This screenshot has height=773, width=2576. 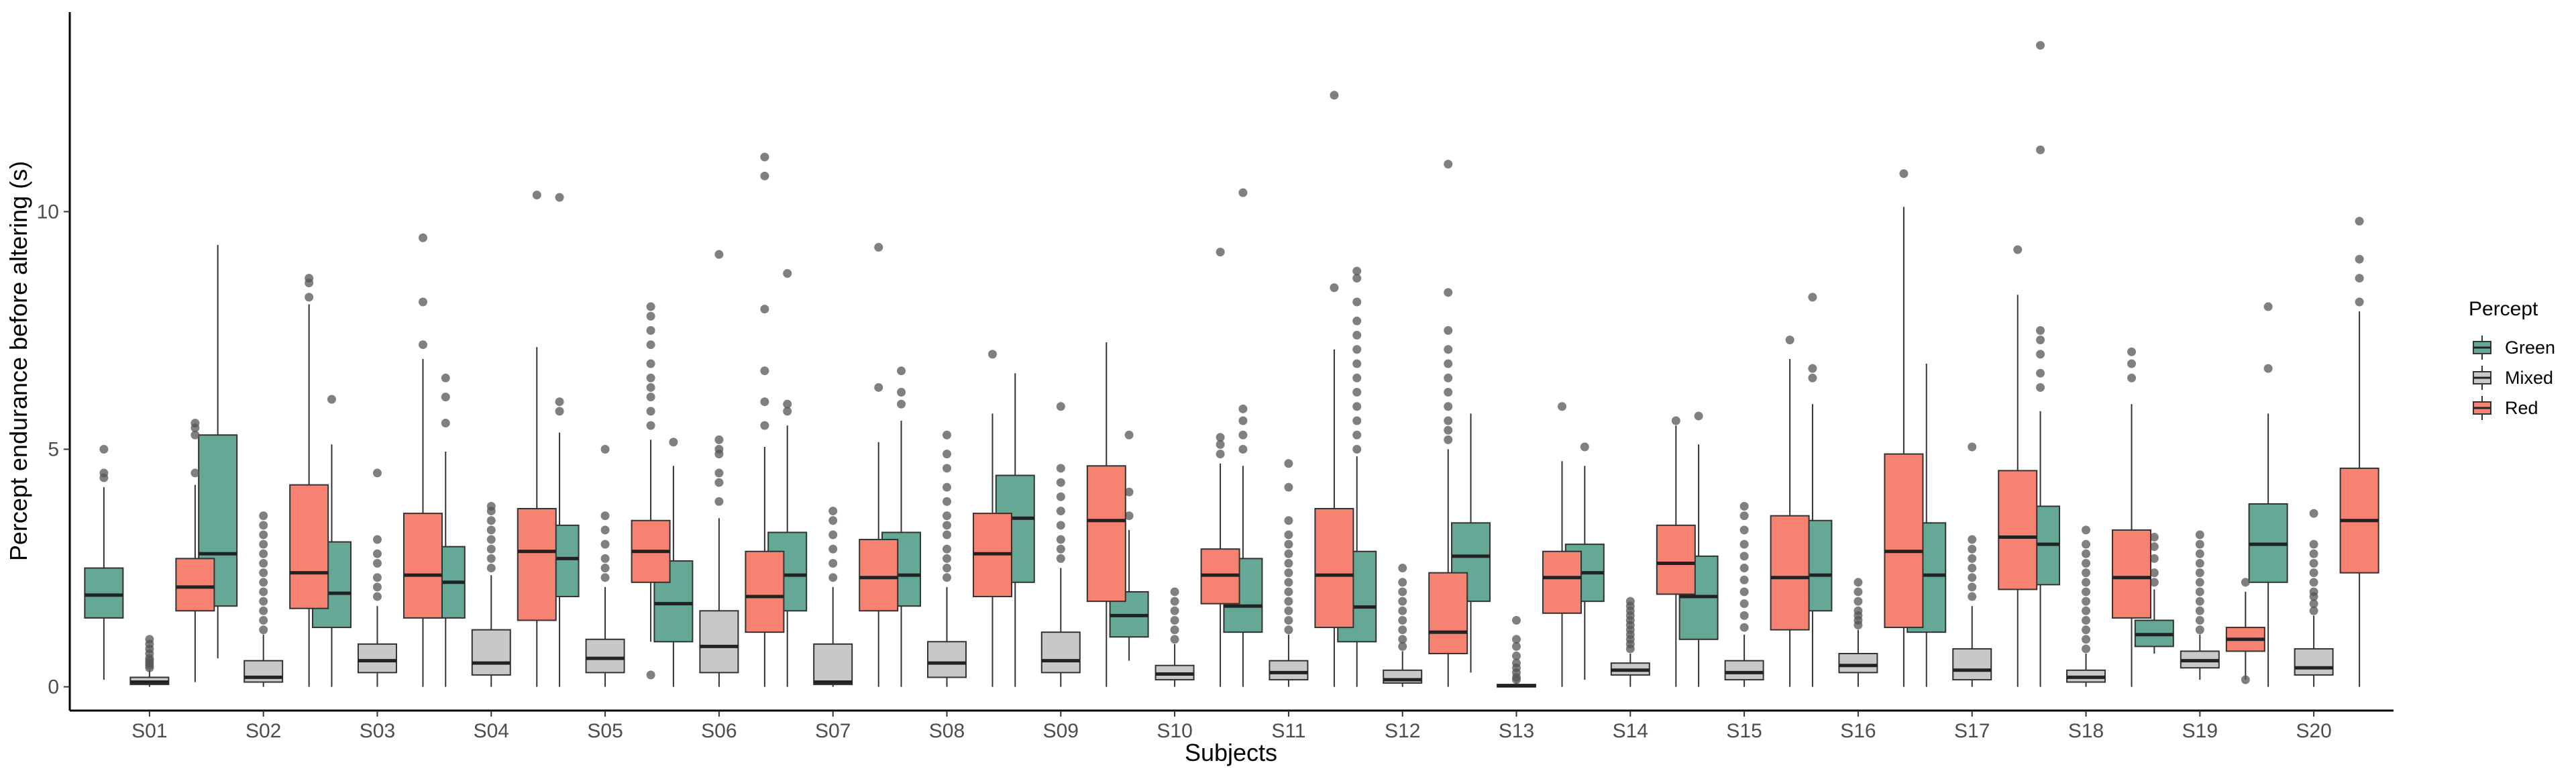 What do you see at coordinates (1562, 544) in the screenshot?
I see `box-red-s13` at bounding box center [1562, 544].